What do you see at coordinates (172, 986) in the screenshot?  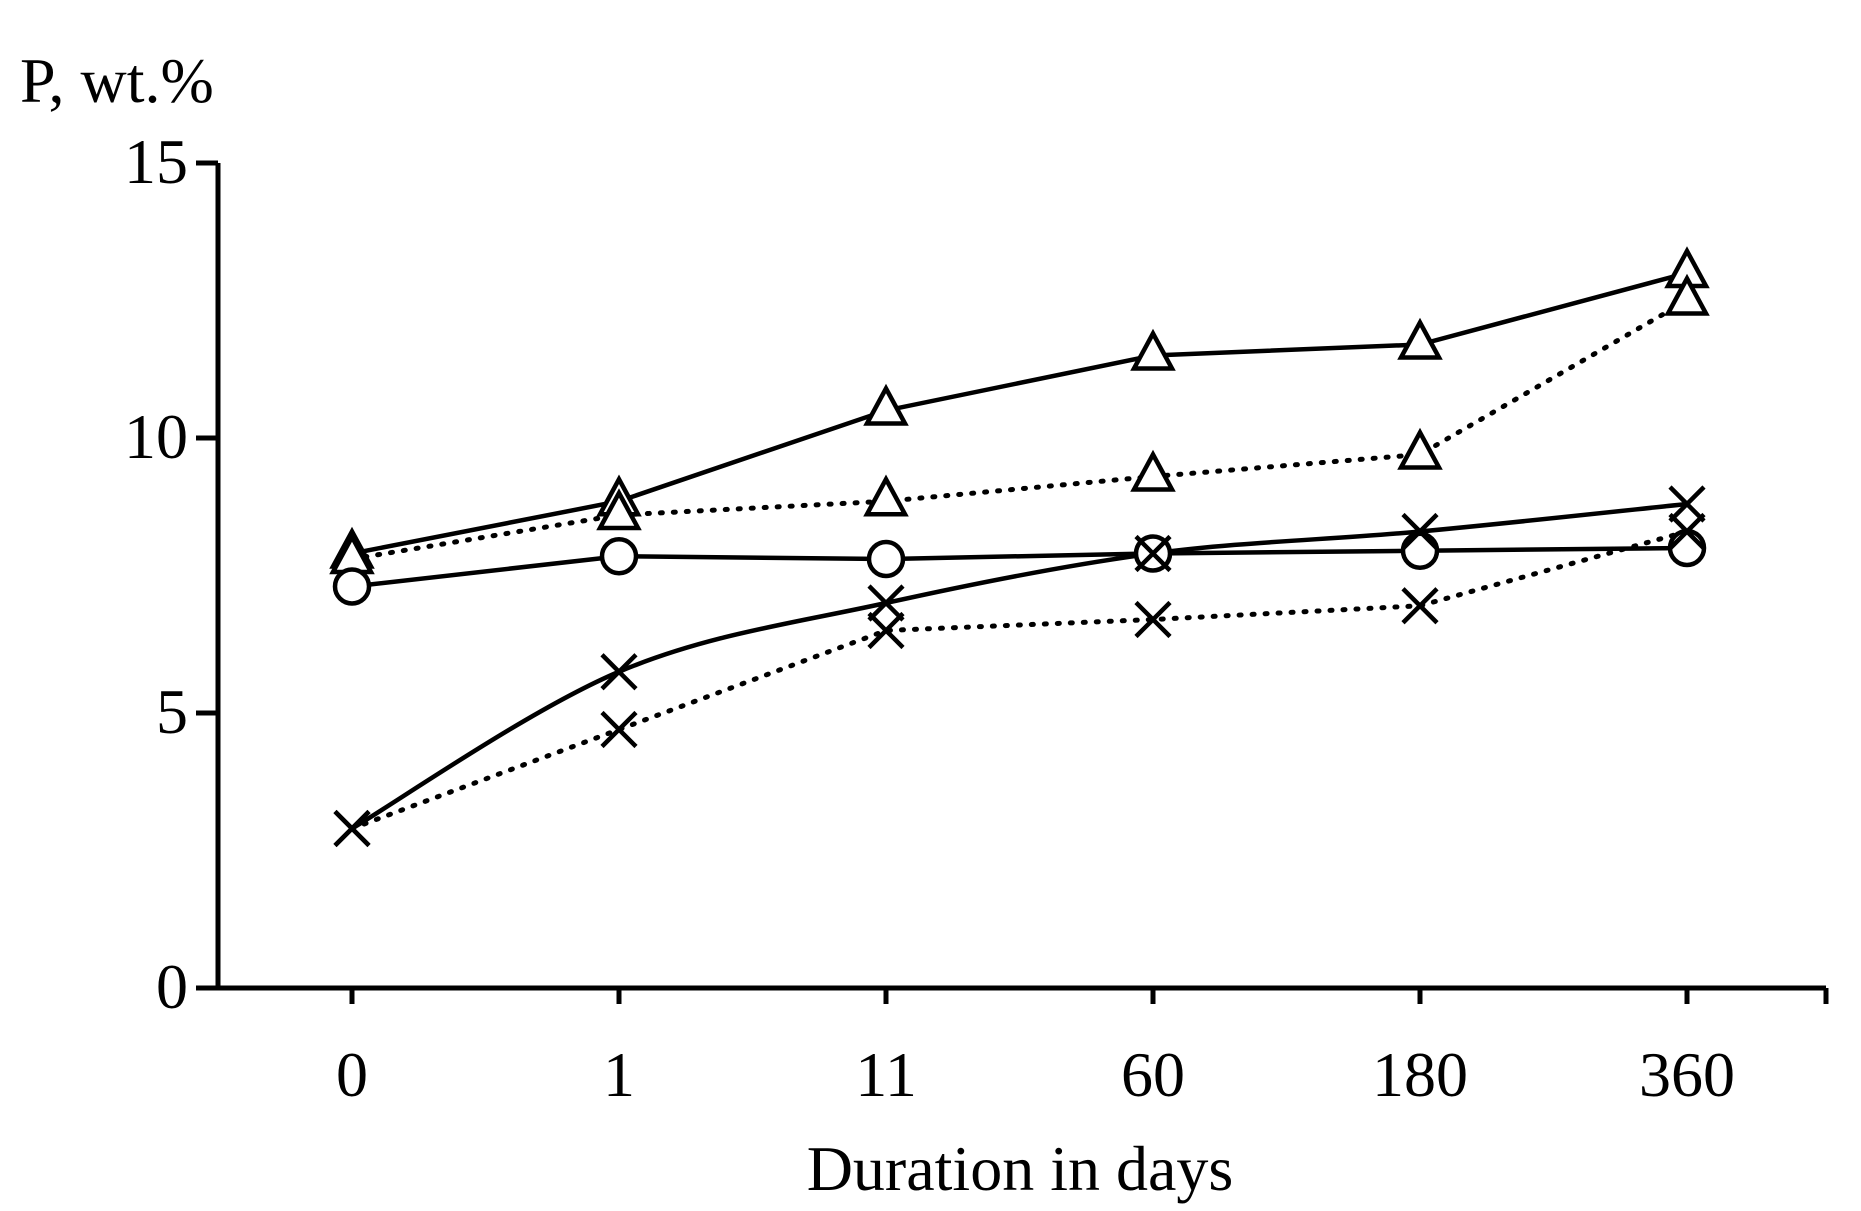 I see `y-tick-label: 0` at bounding box center [172, 986].